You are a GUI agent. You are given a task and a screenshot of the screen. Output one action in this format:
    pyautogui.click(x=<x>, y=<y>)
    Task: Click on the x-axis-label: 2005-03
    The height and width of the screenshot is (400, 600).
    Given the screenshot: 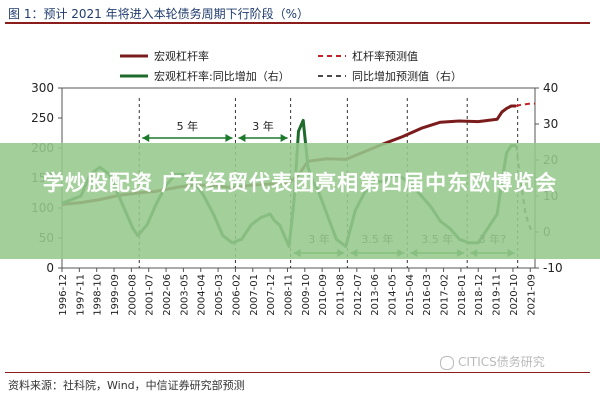 What is the action you would take?
    pyautogui.click(x=219, y=295)
    